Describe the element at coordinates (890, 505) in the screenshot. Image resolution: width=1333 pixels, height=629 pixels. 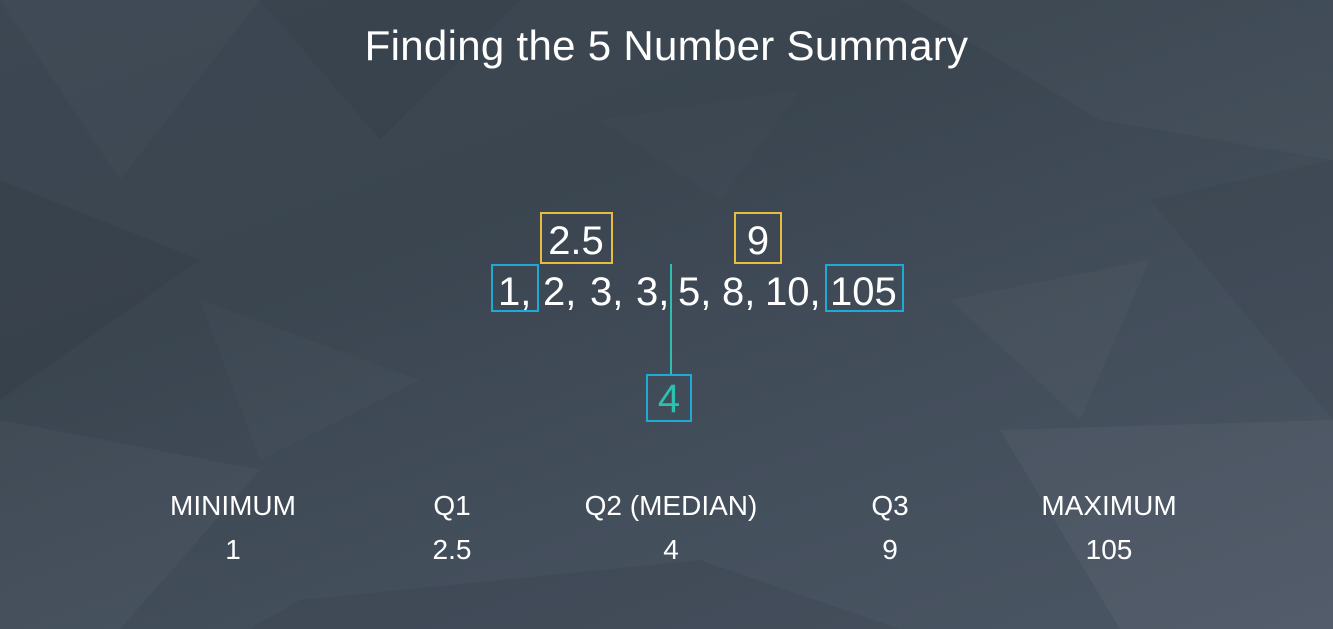
I see `summary-label: Q3` at that location.